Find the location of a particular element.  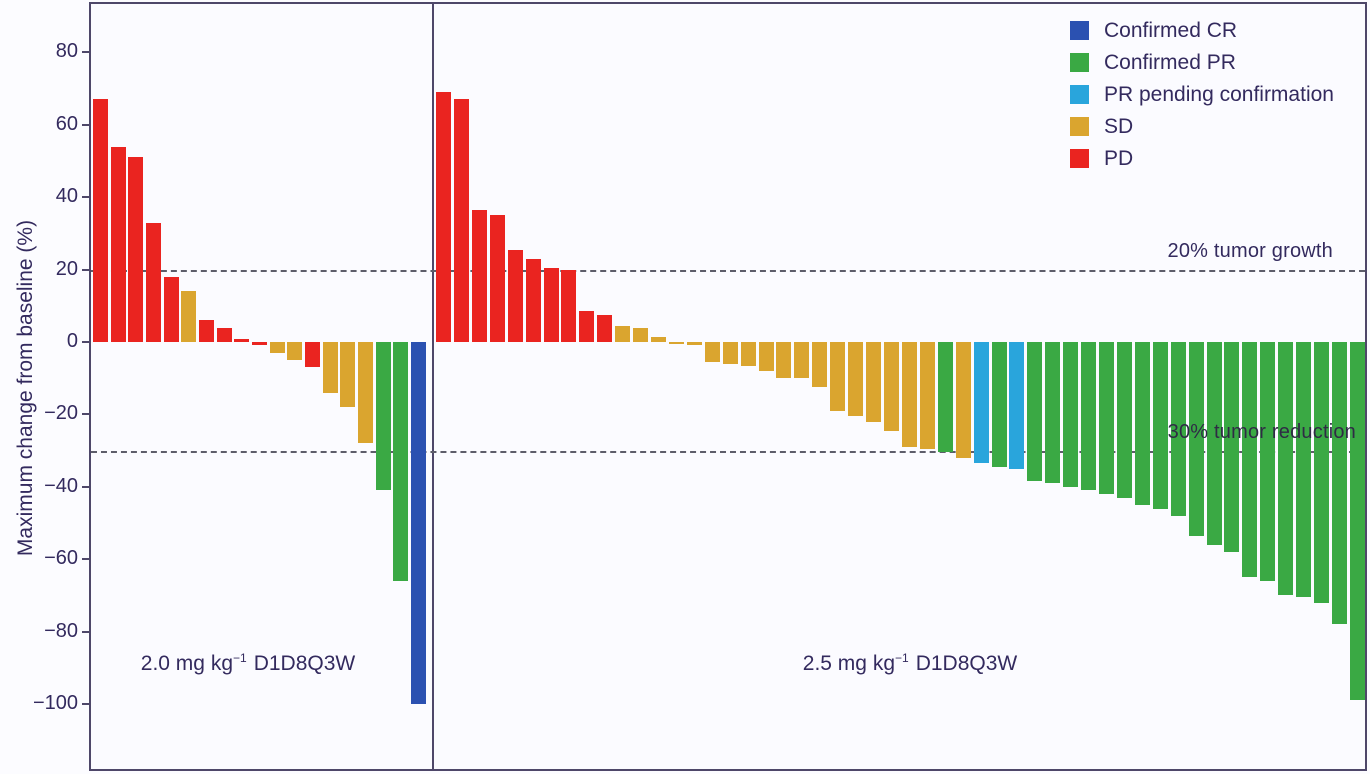

dose-left-text: 2.0 mg kg is located at coordinates (186, 663).